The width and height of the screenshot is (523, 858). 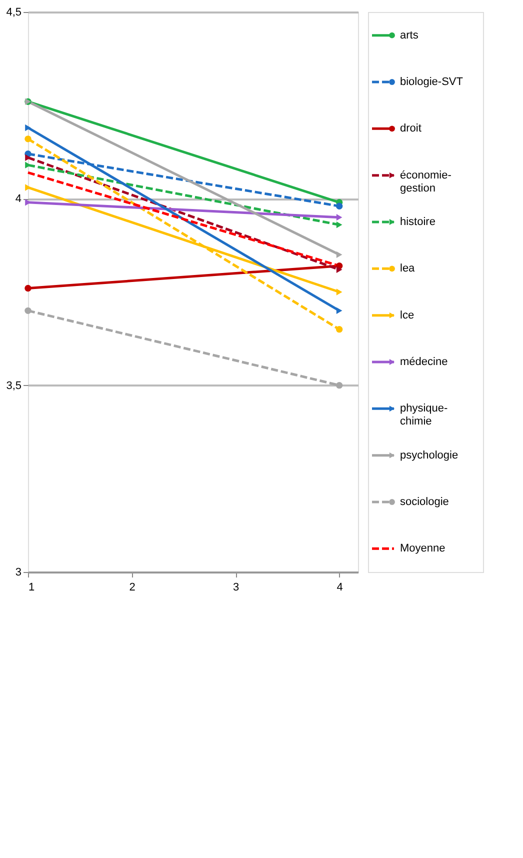 What do you see at coordinates (424, 415) in the screenshot?
I see `legend-label: physique-chimie` at bounding box center [424, 415].